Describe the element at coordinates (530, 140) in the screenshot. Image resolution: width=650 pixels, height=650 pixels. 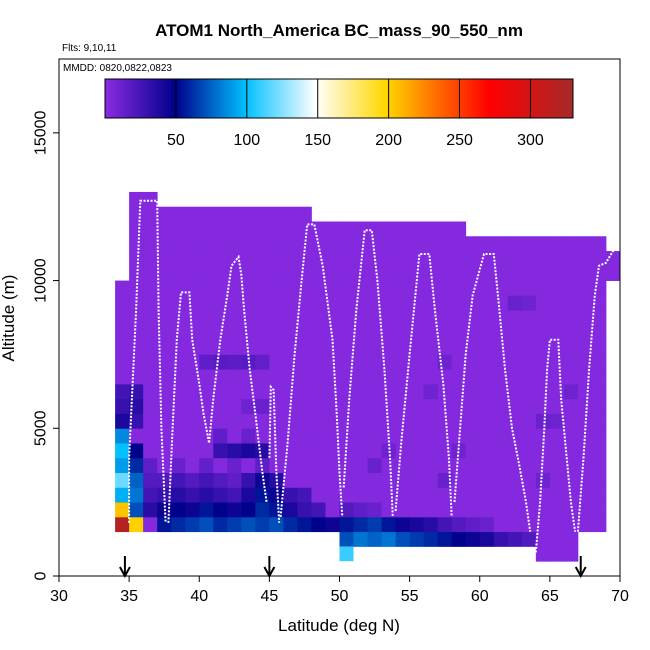
I see `colorbar-tick-label: 300` at that location.